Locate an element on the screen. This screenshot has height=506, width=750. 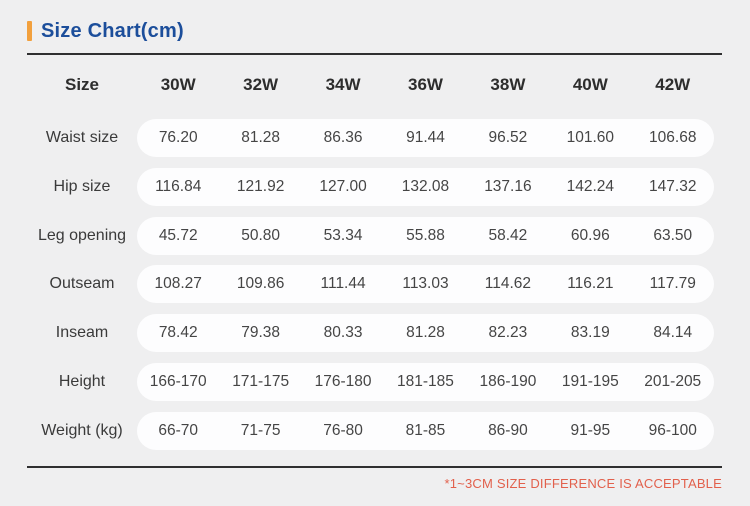
table-cell: 171-175 is located at coordinates (261, 381).